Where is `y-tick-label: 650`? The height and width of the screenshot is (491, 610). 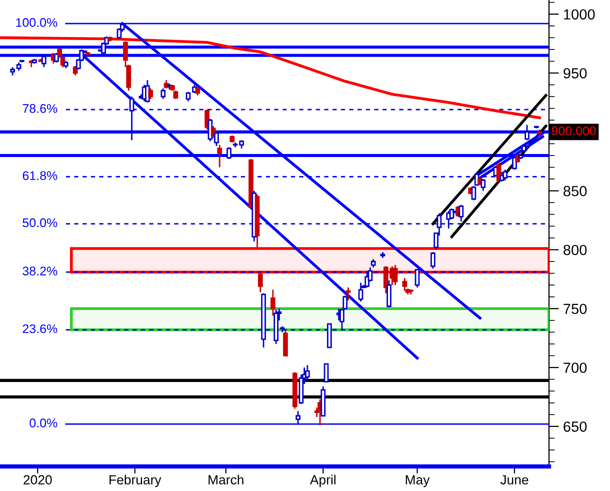
y-tick-label: 650 is located at coordinates (575, 427).